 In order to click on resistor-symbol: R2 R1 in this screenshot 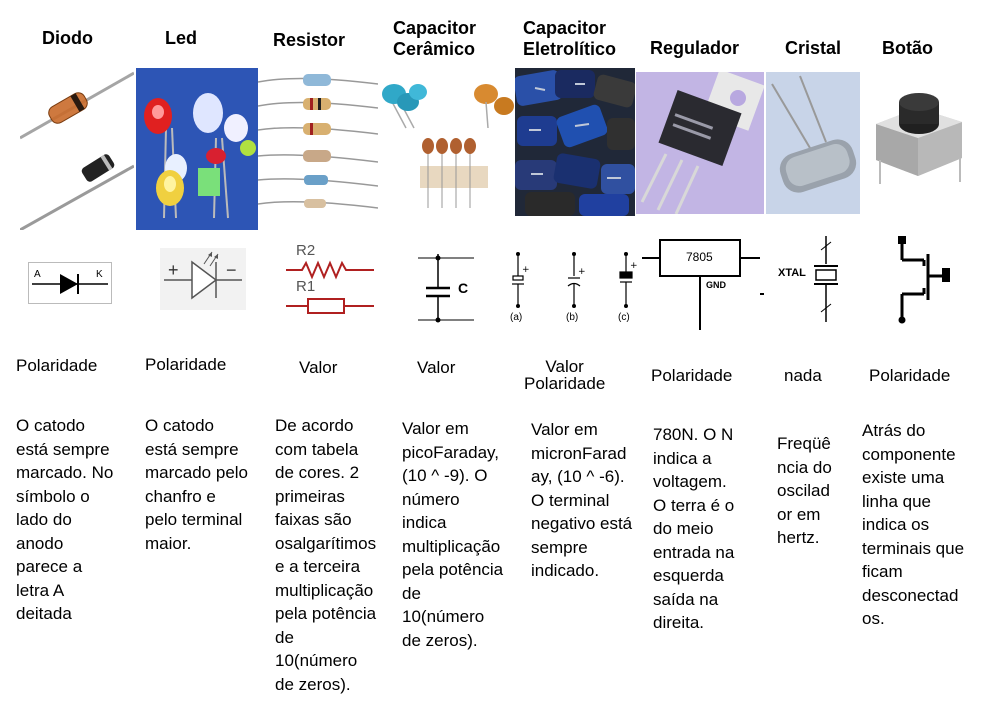, I will do `click(330, 280)`.